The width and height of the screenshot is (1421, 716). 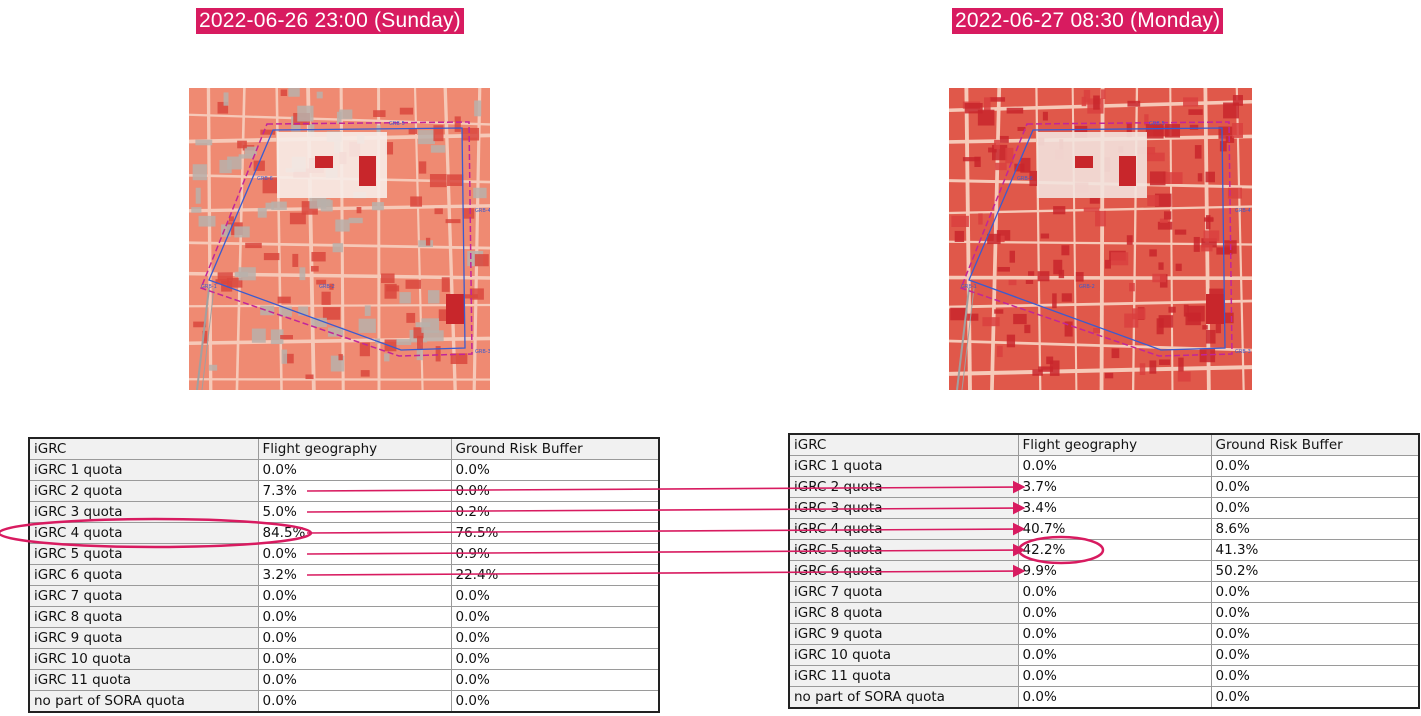 What do you see at coordinates (330, 21) in the screenshot?
I see `left-date-label: 2022-06-26 23:00 (Sunday)` at bounding box center [330, 21].